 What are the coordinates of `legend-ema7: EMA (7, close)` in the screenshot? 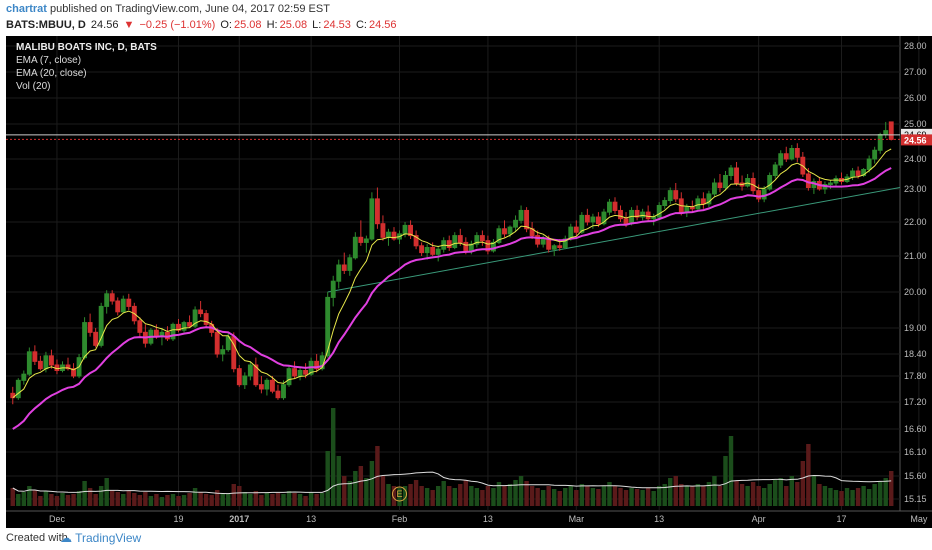 It's located at (49, 60).